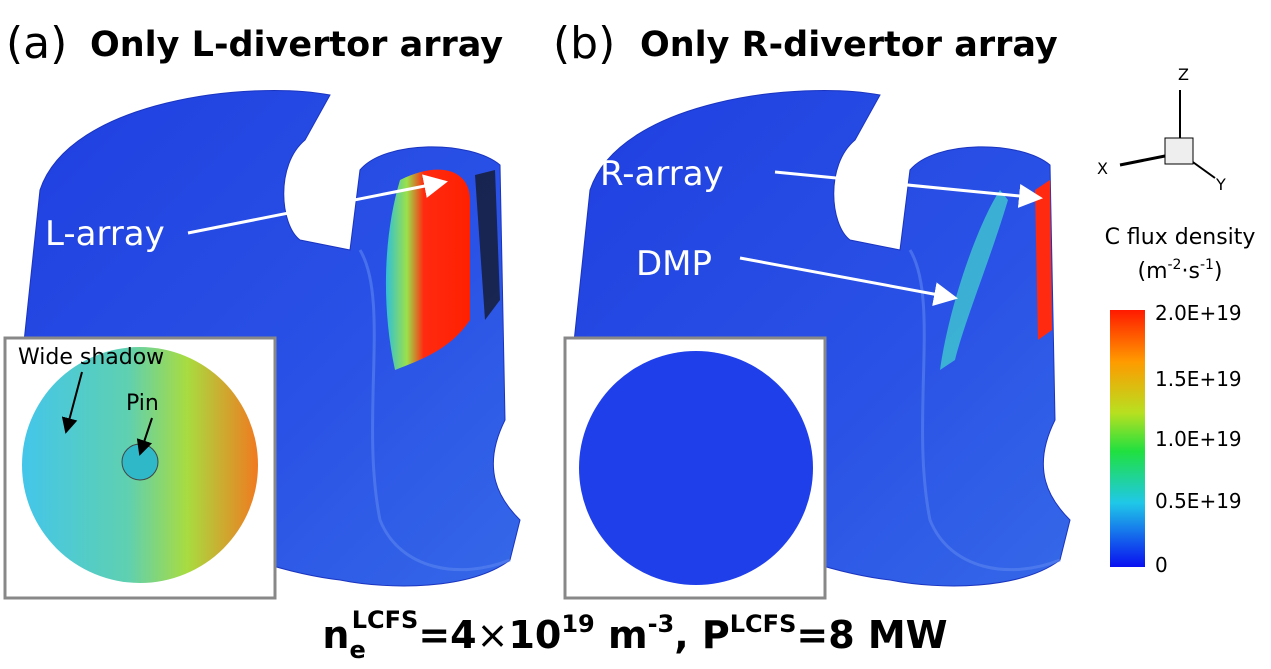 The image size is (1271, 669). Describe the element at coordinates (296, 45) in the screenshot. I see `panel-title: Only L-divertor array` at that location.